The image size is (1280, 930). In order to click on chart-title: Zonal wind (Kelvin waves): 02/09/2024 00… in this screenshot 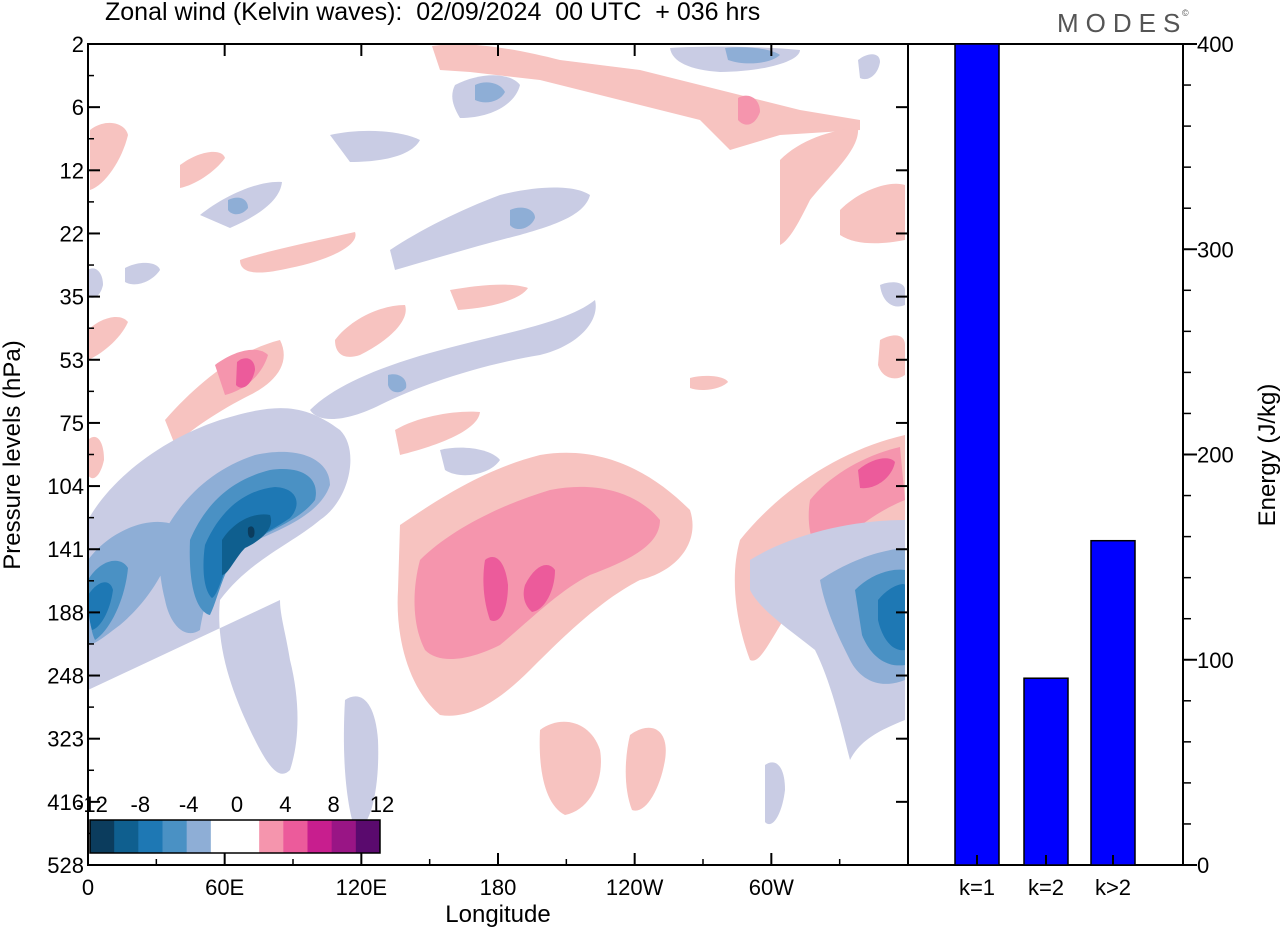, I will do `click(433, 13)`.